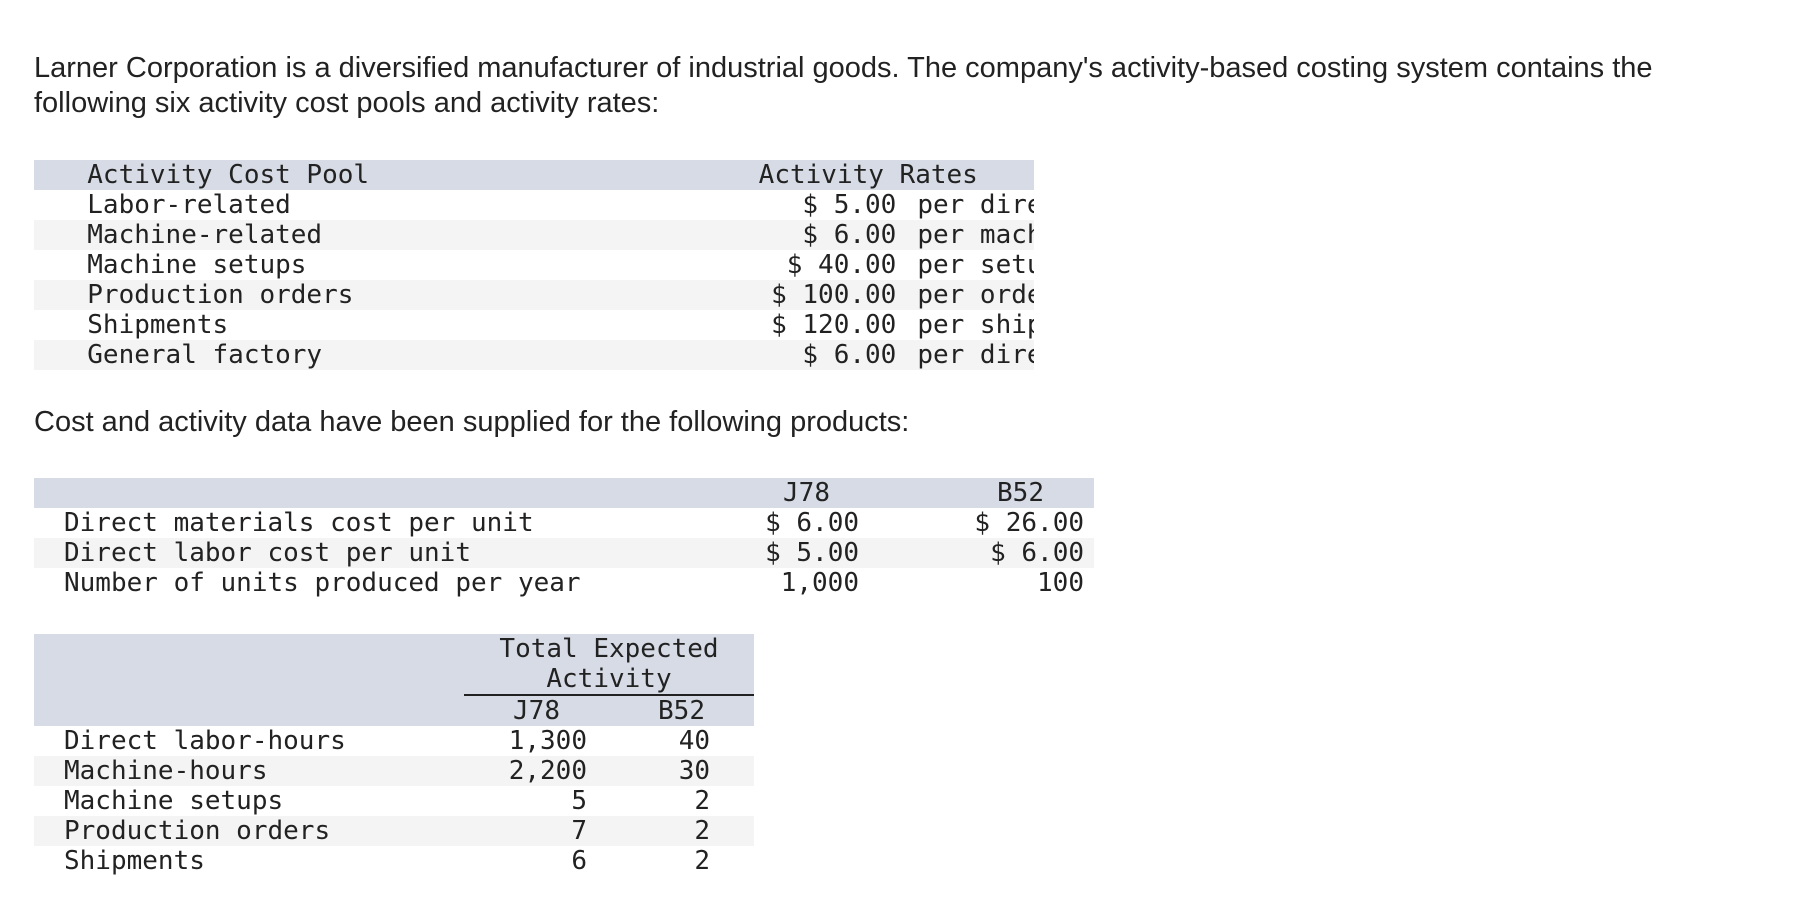 The height and width of the screenshot is (904, 1808). Describe the element at coordinates (394, 665) in the screenshot. I see `table-group-header-row: Total Expected Activity` at that location.